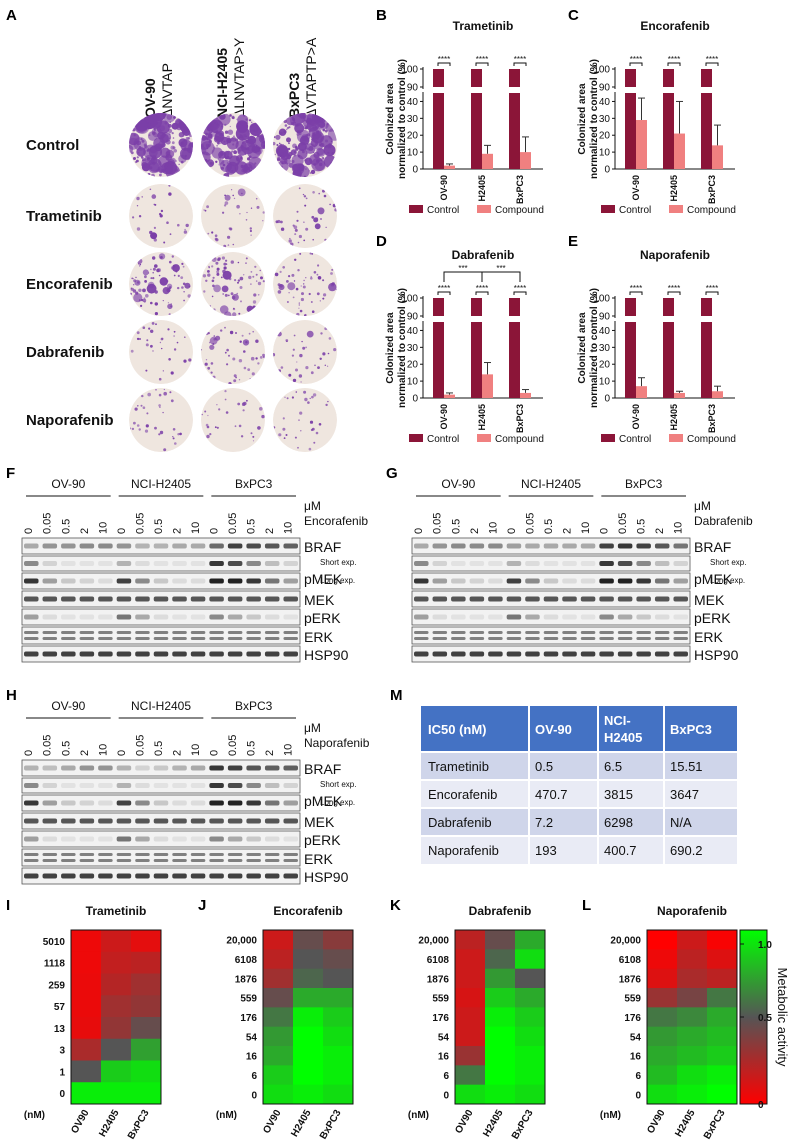 The width and height of the screenshot is (793, 1146). Describe the element at coordinates (579, 729) in the screenshot. I see `table-header-bg` at that location.